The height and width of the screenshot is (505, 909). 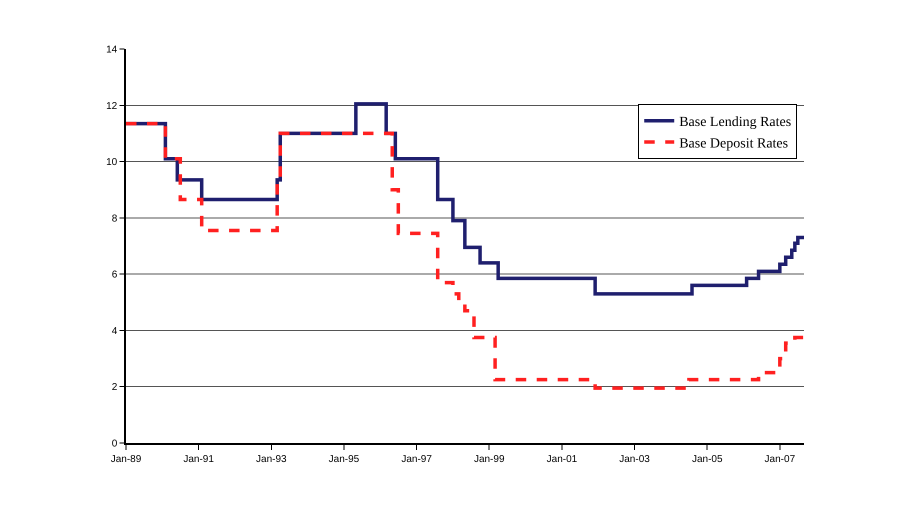 What do you see at coordinates (272, 459) in the screenshot?
I see `x-tick-label: Jan-93` at bounding box center [272, 459].